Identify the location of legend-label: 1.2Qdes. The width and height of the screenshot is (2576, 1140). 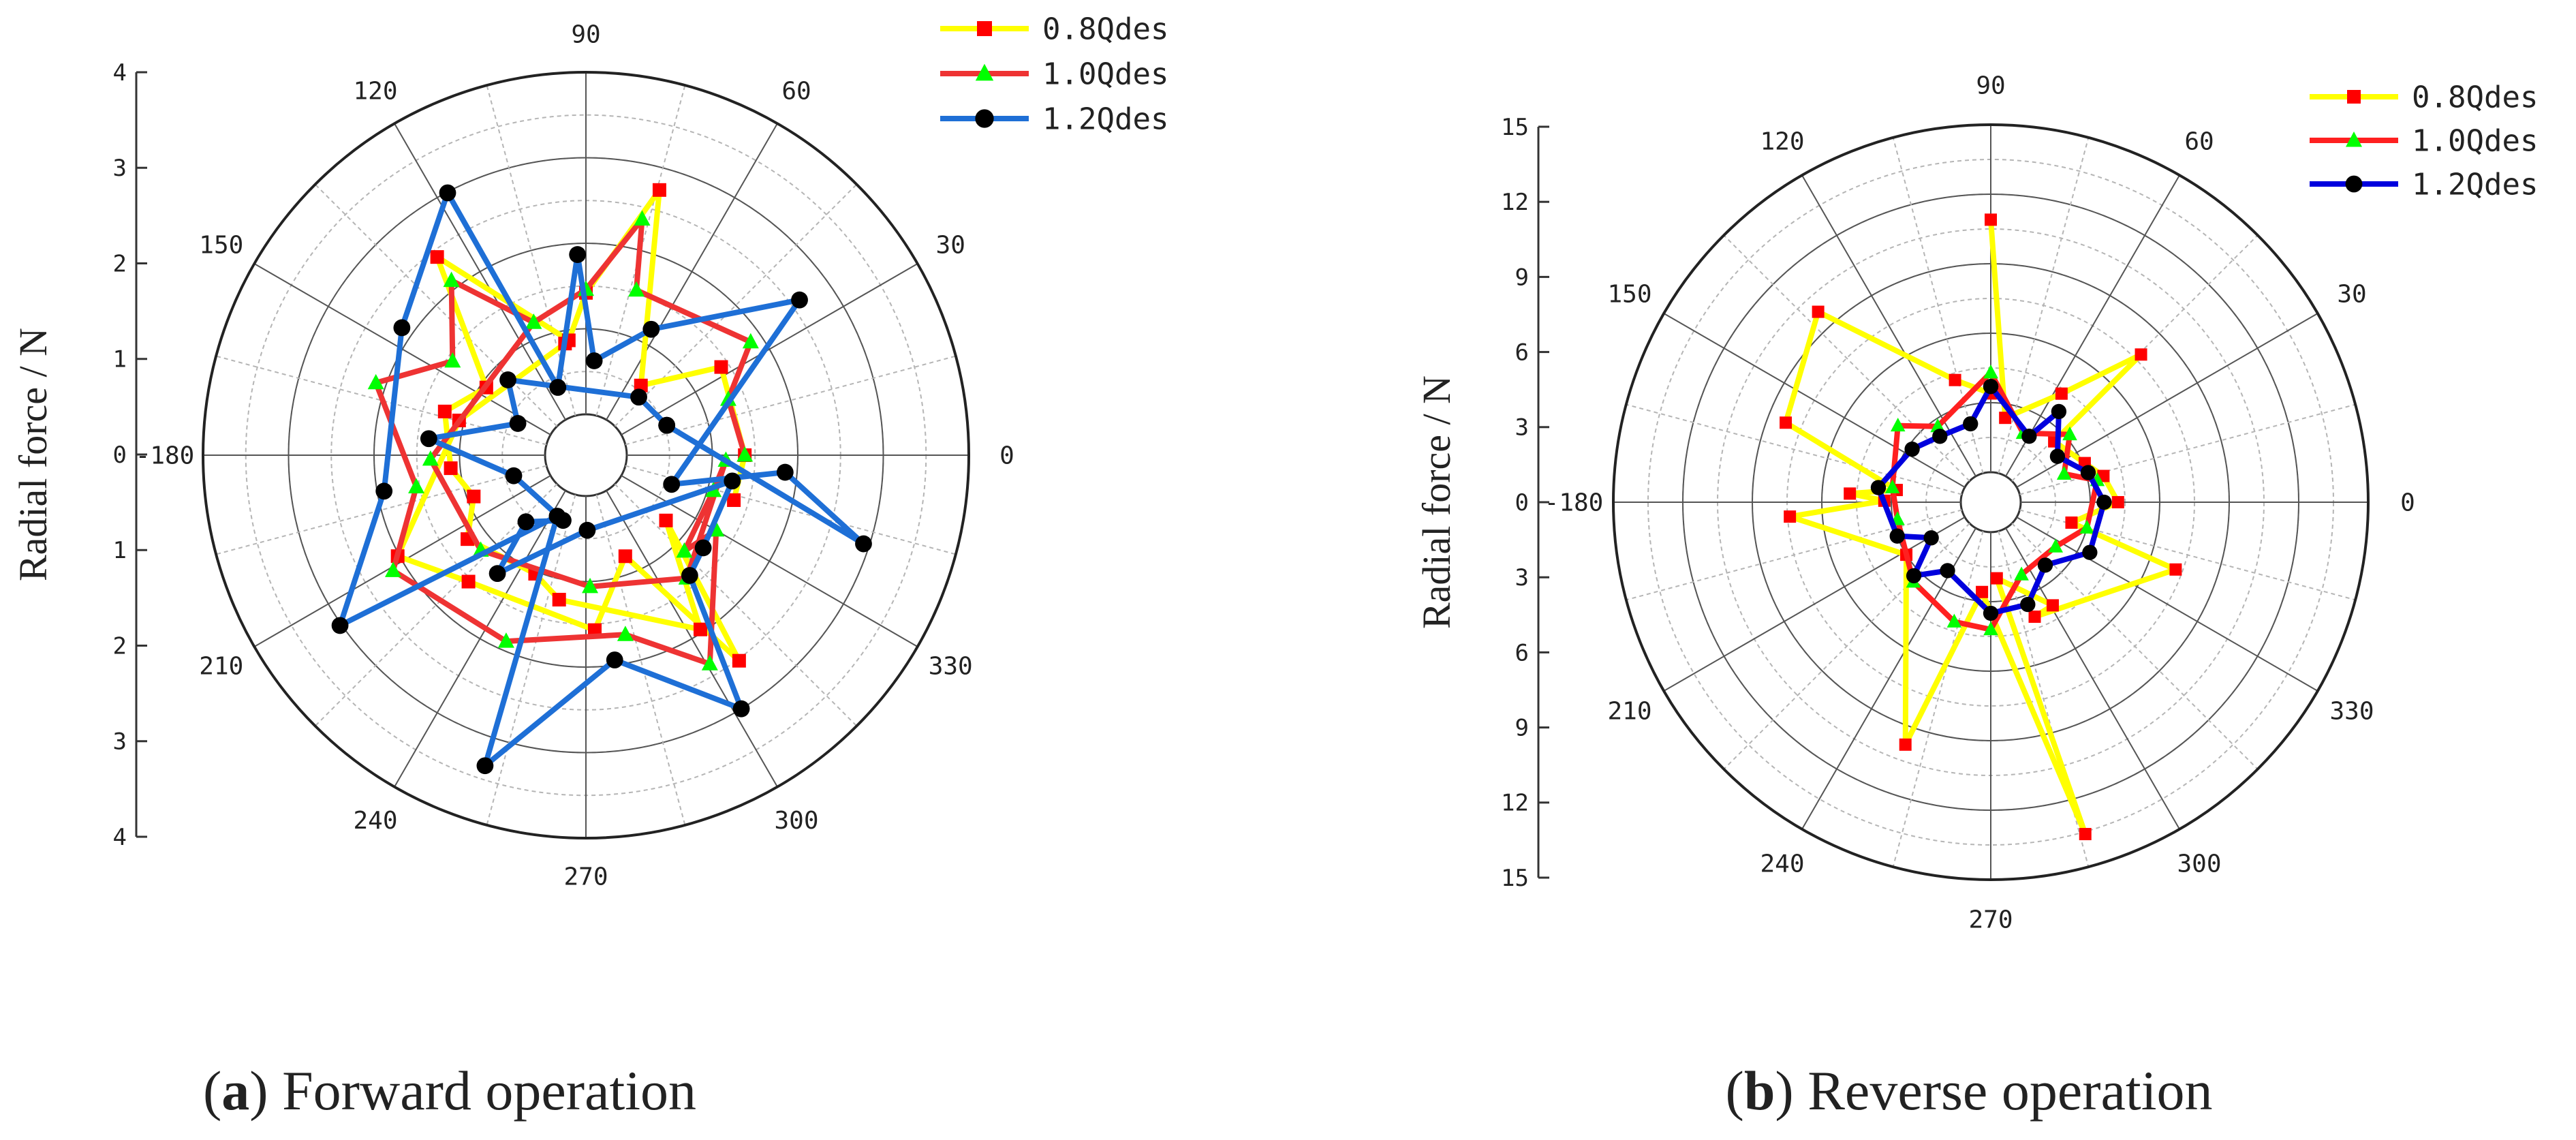
(1105, 119).